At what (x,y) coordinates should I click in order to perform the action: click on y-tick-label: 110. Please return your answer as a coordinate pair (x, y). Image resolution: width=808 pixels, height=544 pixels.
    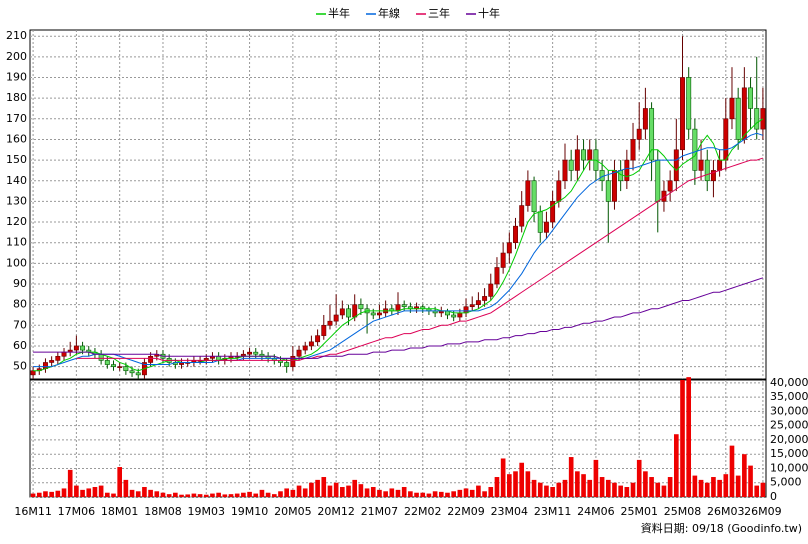
    Looking at the image, I should click on (16, 242).